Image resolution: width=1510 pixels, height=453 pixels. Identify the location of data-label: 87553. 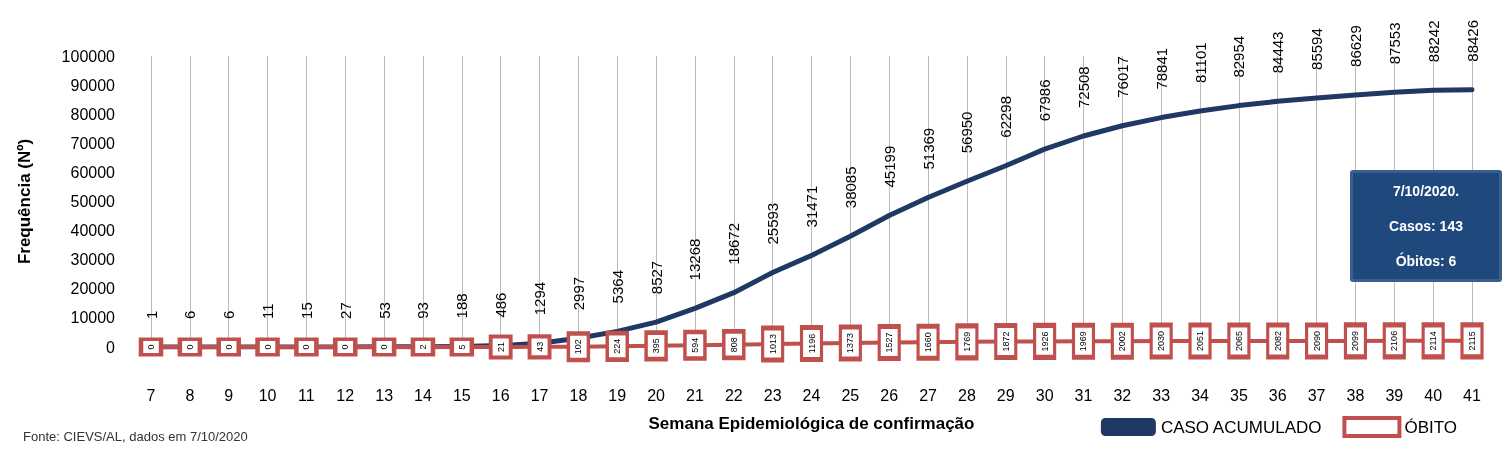
(1394, 43).